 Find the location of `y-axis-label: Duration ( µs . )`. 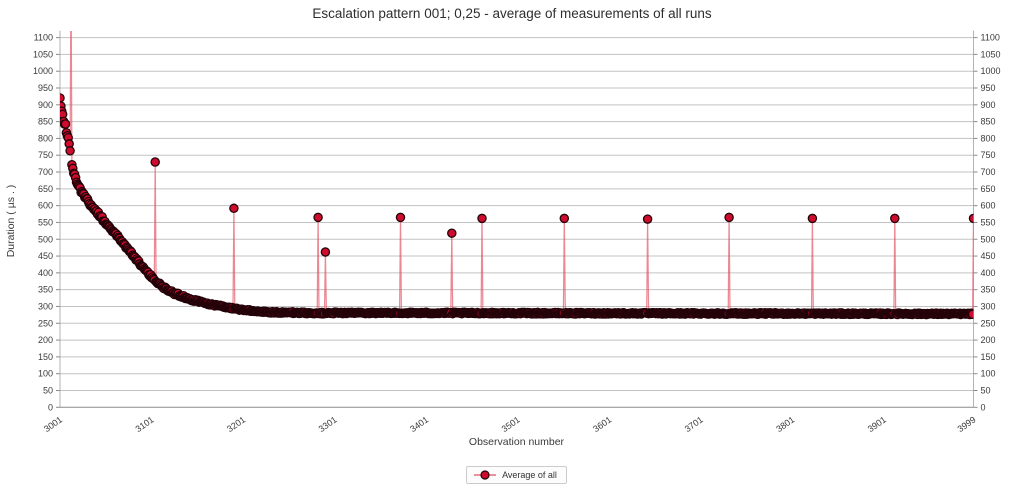

y-axis-label: Duration ( µs . ) is located at coordinates (11, 221).